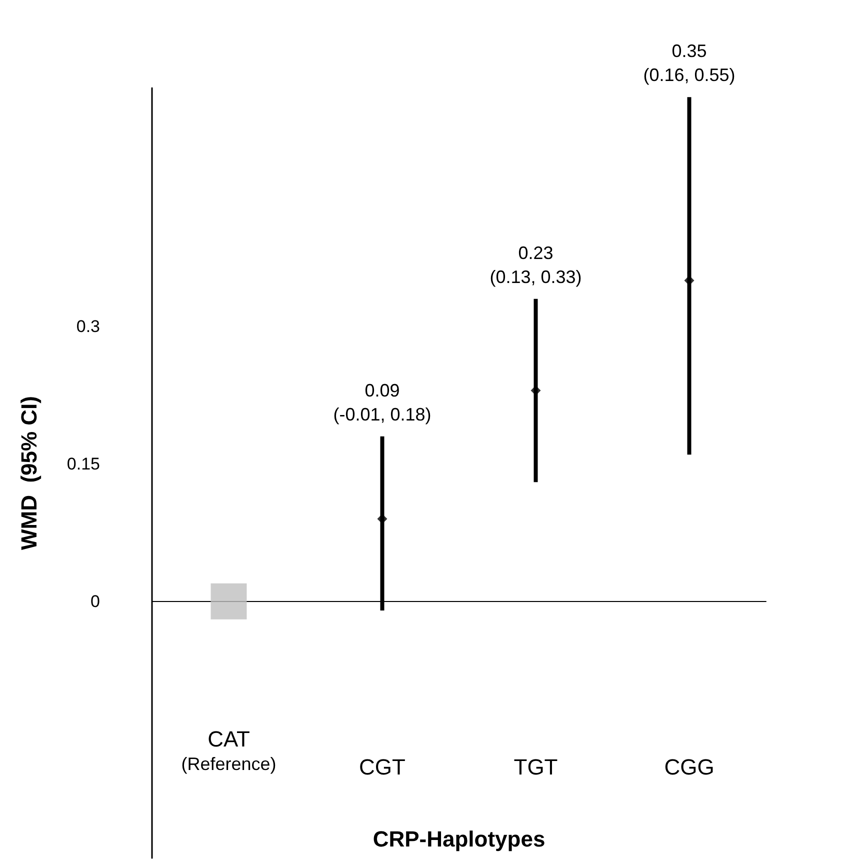  I want to click on annotation: 0.09 (-0.01, 0.18), so click(382, 402).